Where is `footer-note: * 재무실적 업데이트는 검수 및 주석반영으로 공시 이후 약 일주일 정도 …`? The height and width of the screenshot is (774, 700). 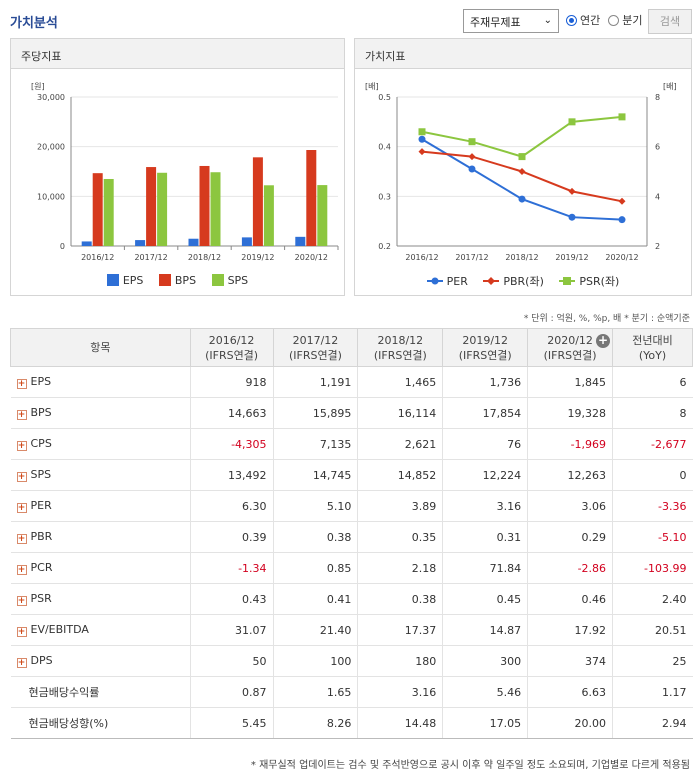
footer-note: * 재무실적 업데이트는 검수 및 주석반영으로 공시 이후 약 일주일 정도 … is located at coordinates (470, 765).